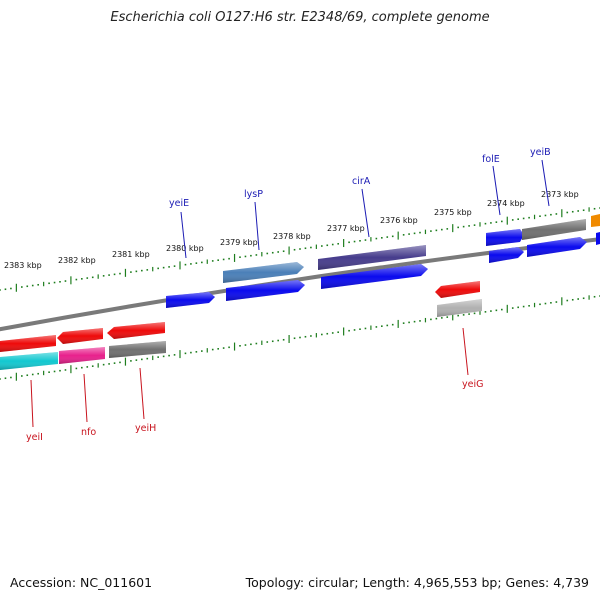 The height and width of the screenshot is (600, 600). Describe the element at coordinates (399, 220) in the screenshot. I see `scale-label: 2376 kbp` at that location.